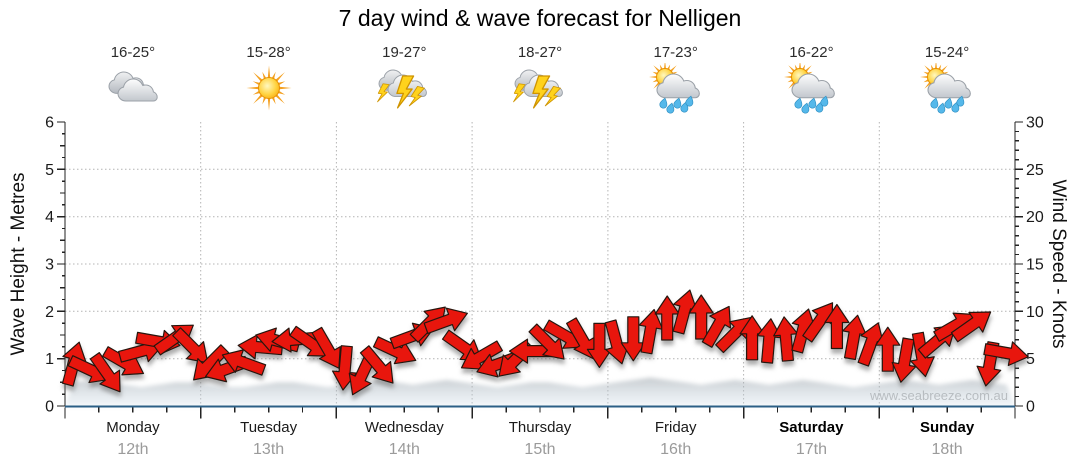 The width and height of the screenshot is (1080, 475). What do you see at coordinates (1035, 265) in the screenshot?
I see `right-tick-label: 15` at bounding box center [1035, 265].